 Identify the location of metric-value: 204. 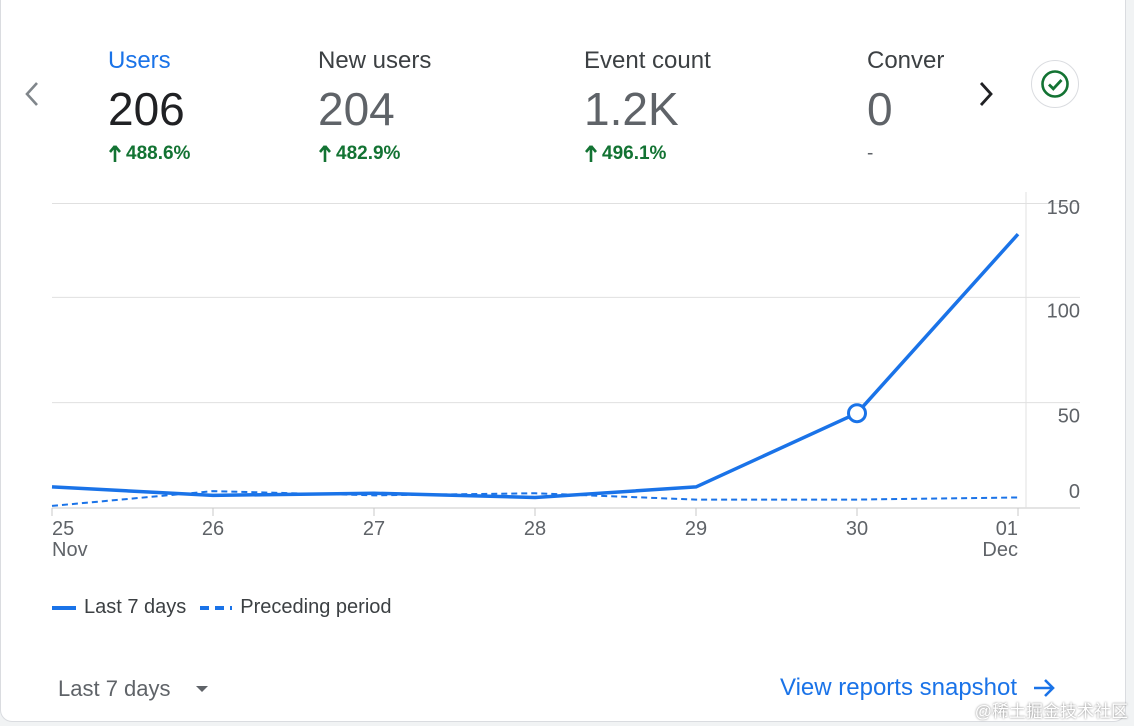
(356, 109).